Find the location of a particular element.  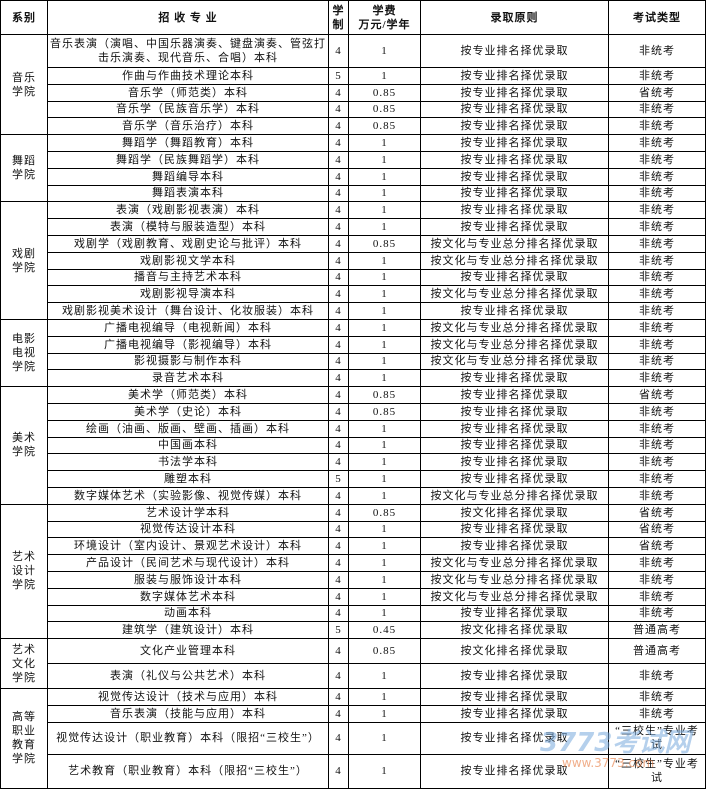

table-row: 表演（模特与服装造型）本科 4 1 按专业排名择优录取 非统考 is located at coordinates (353, 227).